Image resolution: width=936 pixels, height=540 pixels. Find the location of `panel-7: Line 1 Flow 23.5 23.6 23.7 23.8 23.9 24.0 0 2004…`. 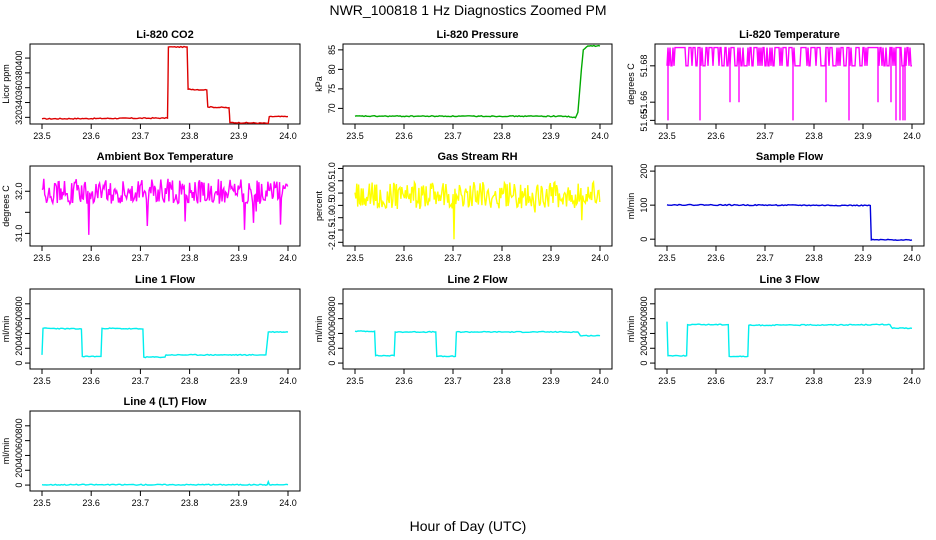

panel-7: Line 1 Flow 23.5 23.6 23.7 23.8 23.9 24.0 0 2004… is located at coordinates (151, 330).